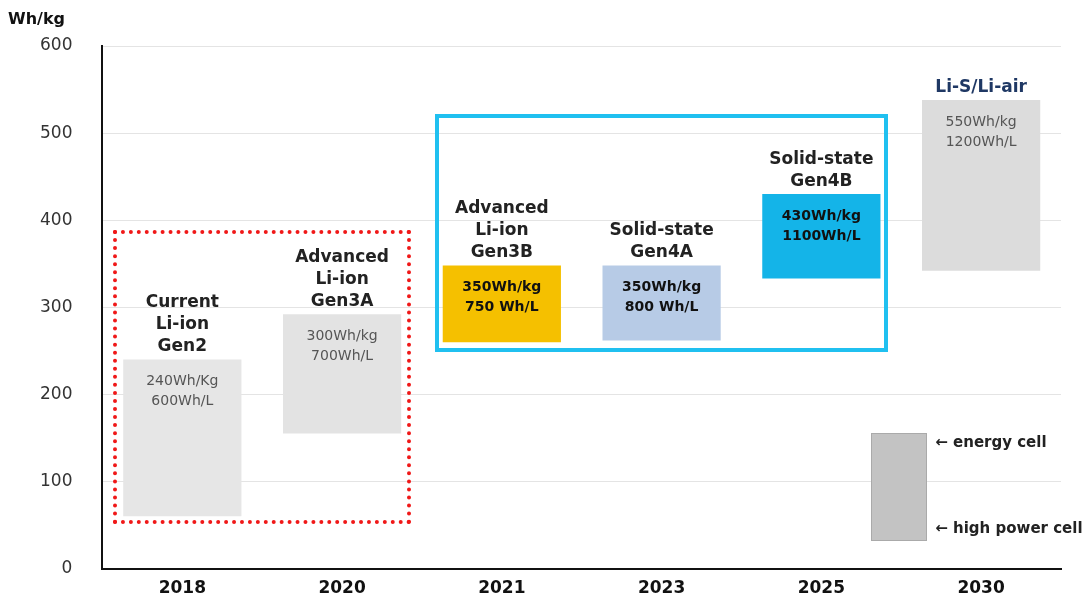 The image size is (1091, 613). I want to click on y-axis-title: Wh/kg, so click(36, 19).